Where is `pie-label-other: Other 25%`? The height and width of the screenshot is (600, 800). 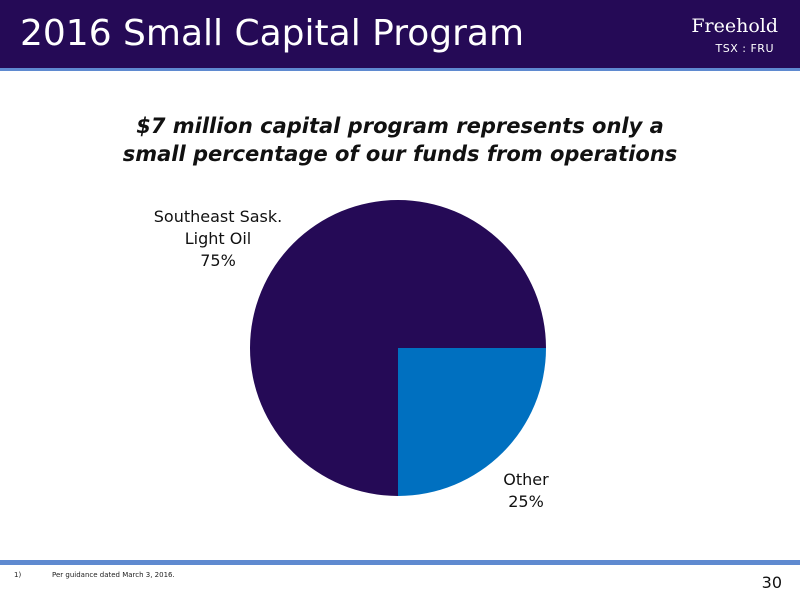
pie-label-other: Other 25% is located at coordinates (526, 490).